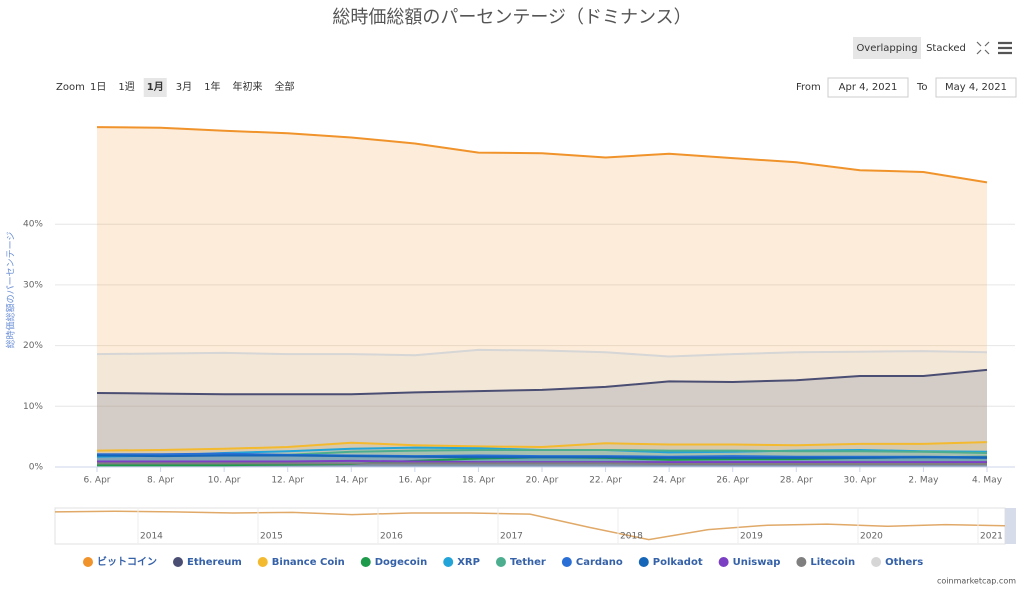 This screenshot has width=1024, height=596. What do you see at coordinates (808, 87) in the screenshot?
I see `from-label: From` at bounding box center [808, 87].